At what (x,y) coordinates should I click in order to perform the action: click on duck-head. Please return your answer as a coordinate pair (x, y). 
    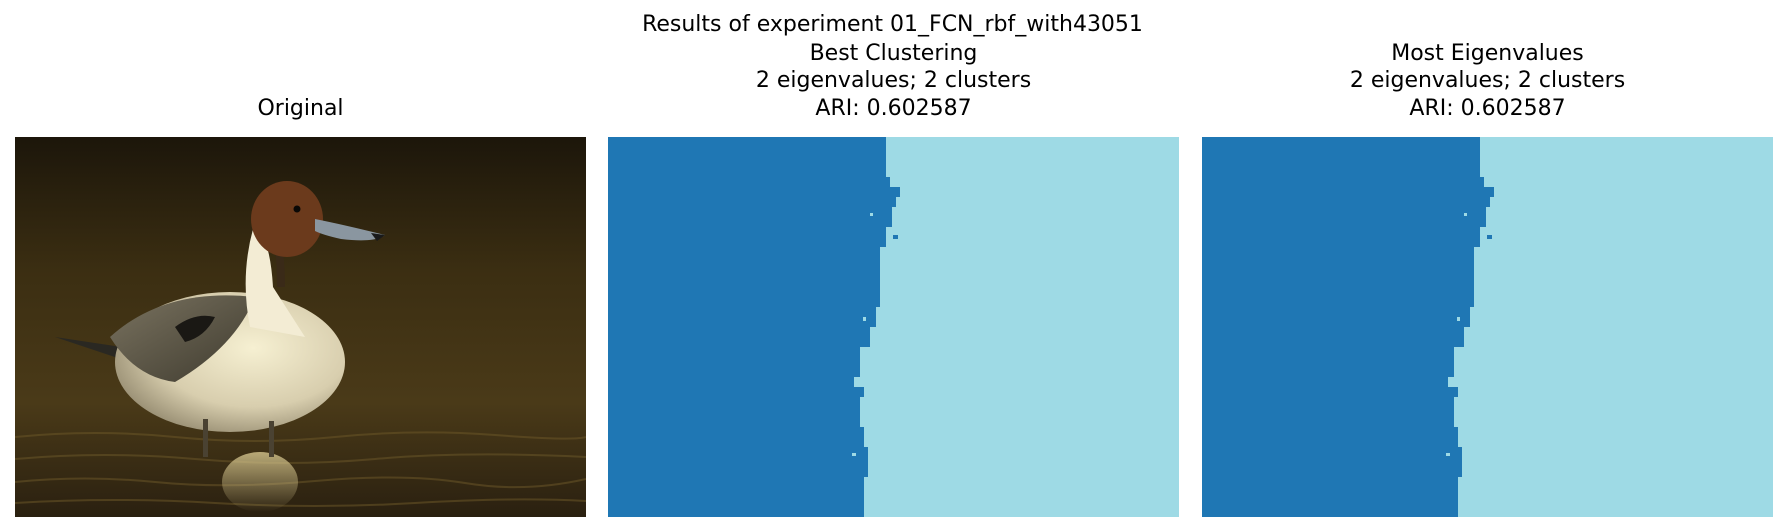
    Looking at the image, I should click on (287, 219).